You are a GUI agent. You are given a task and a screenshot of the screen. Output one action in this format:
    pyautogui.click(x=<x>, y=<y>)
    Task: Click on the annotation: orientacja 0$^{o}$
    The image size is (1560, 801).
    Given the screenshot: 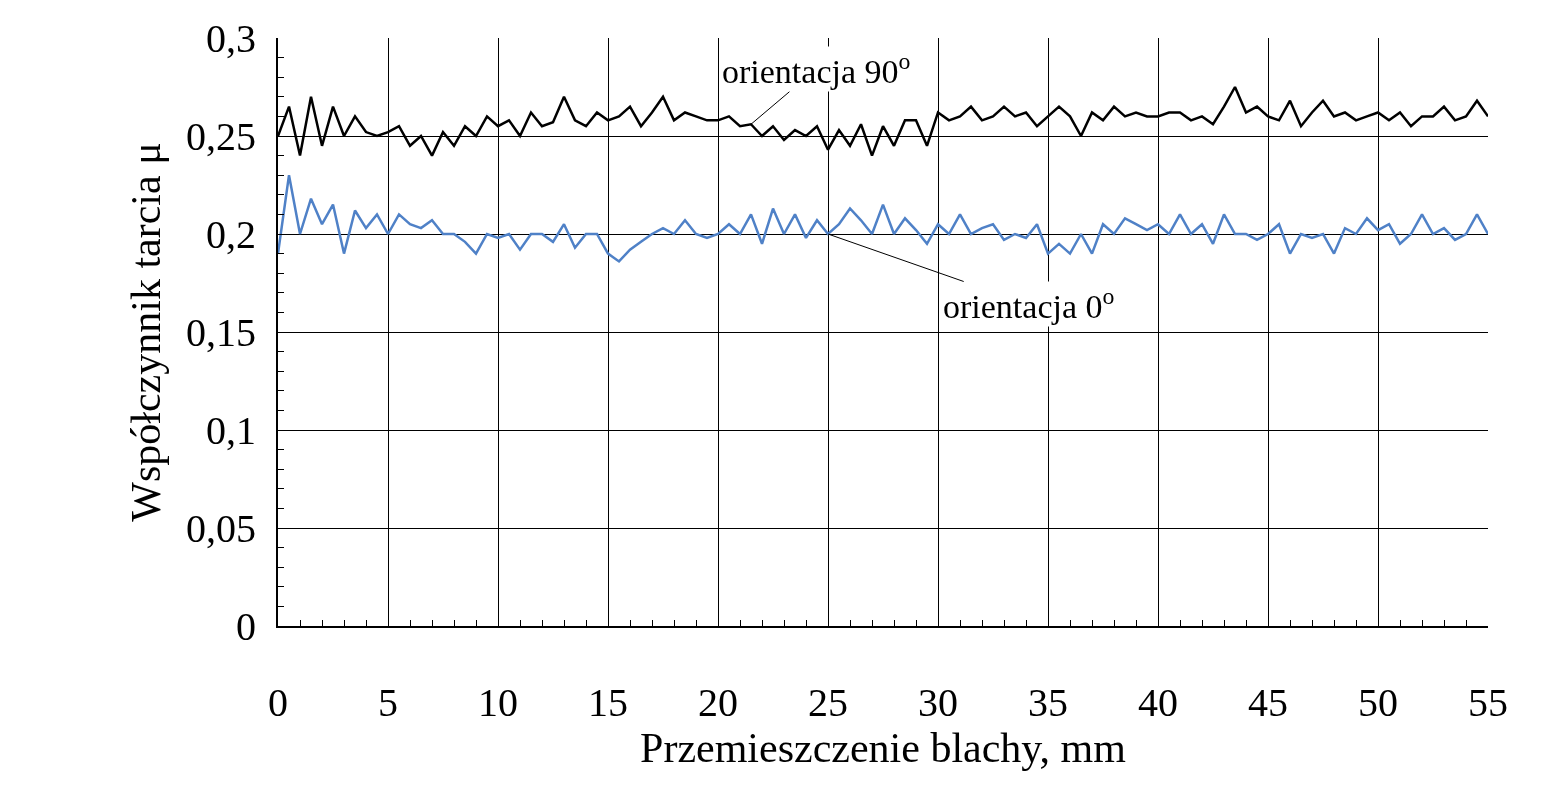 What is the action you would take?
    pyautogui.click(x=1029, y=304)
    